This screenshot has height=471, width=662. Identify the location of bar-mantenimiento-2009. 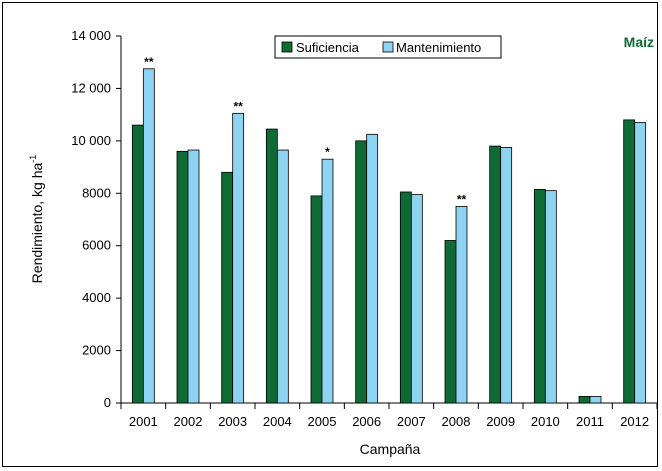
(506, 275).